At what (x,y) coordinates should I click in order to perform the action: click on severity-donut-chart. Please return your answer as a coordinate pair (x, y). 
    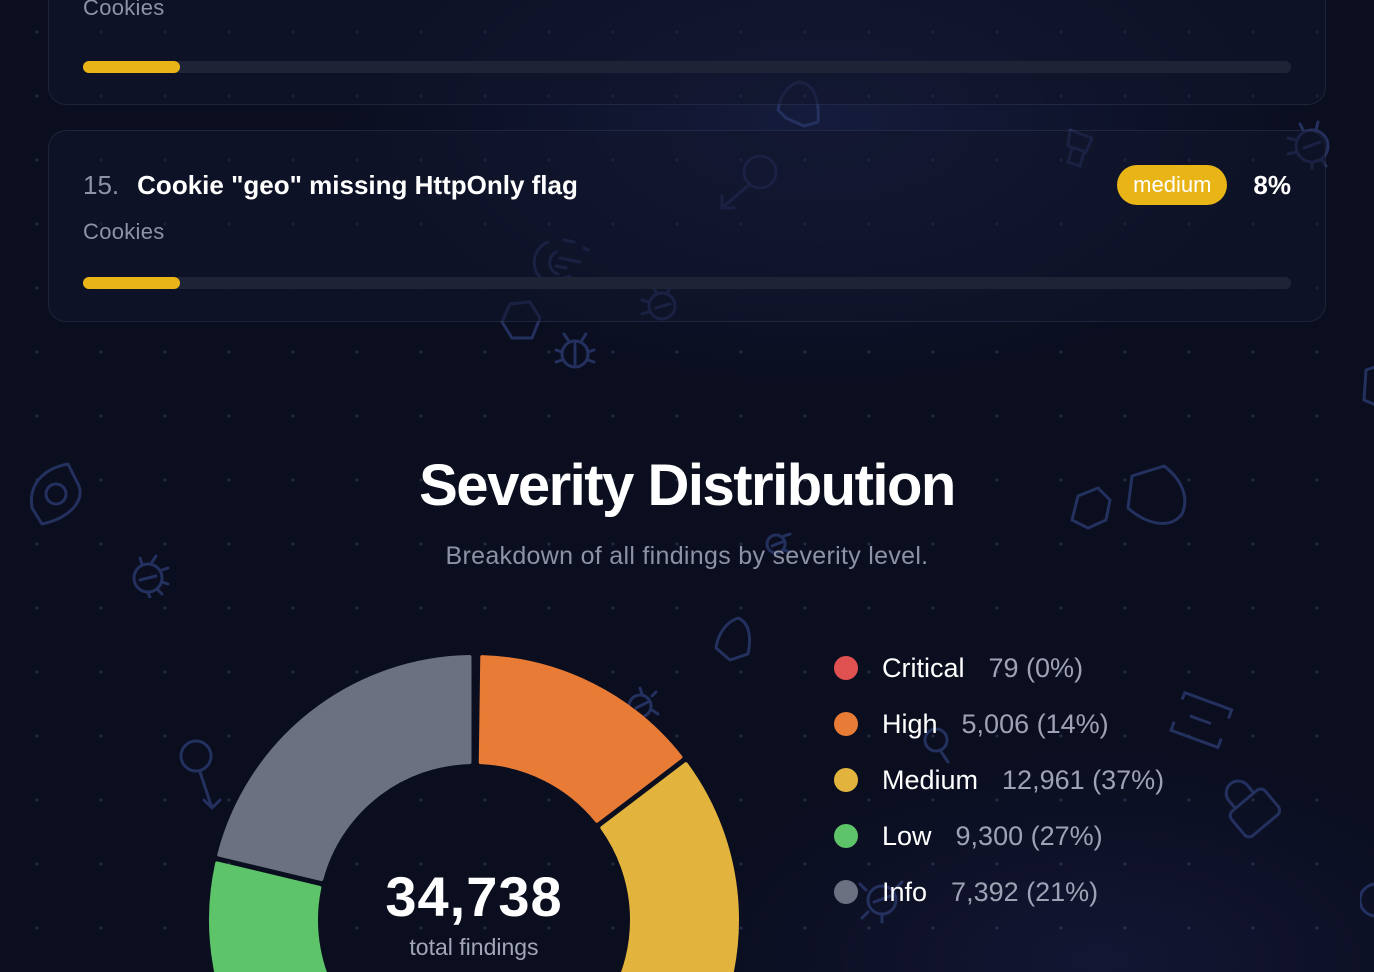
    Looking at the image, I should click on (474, 813).